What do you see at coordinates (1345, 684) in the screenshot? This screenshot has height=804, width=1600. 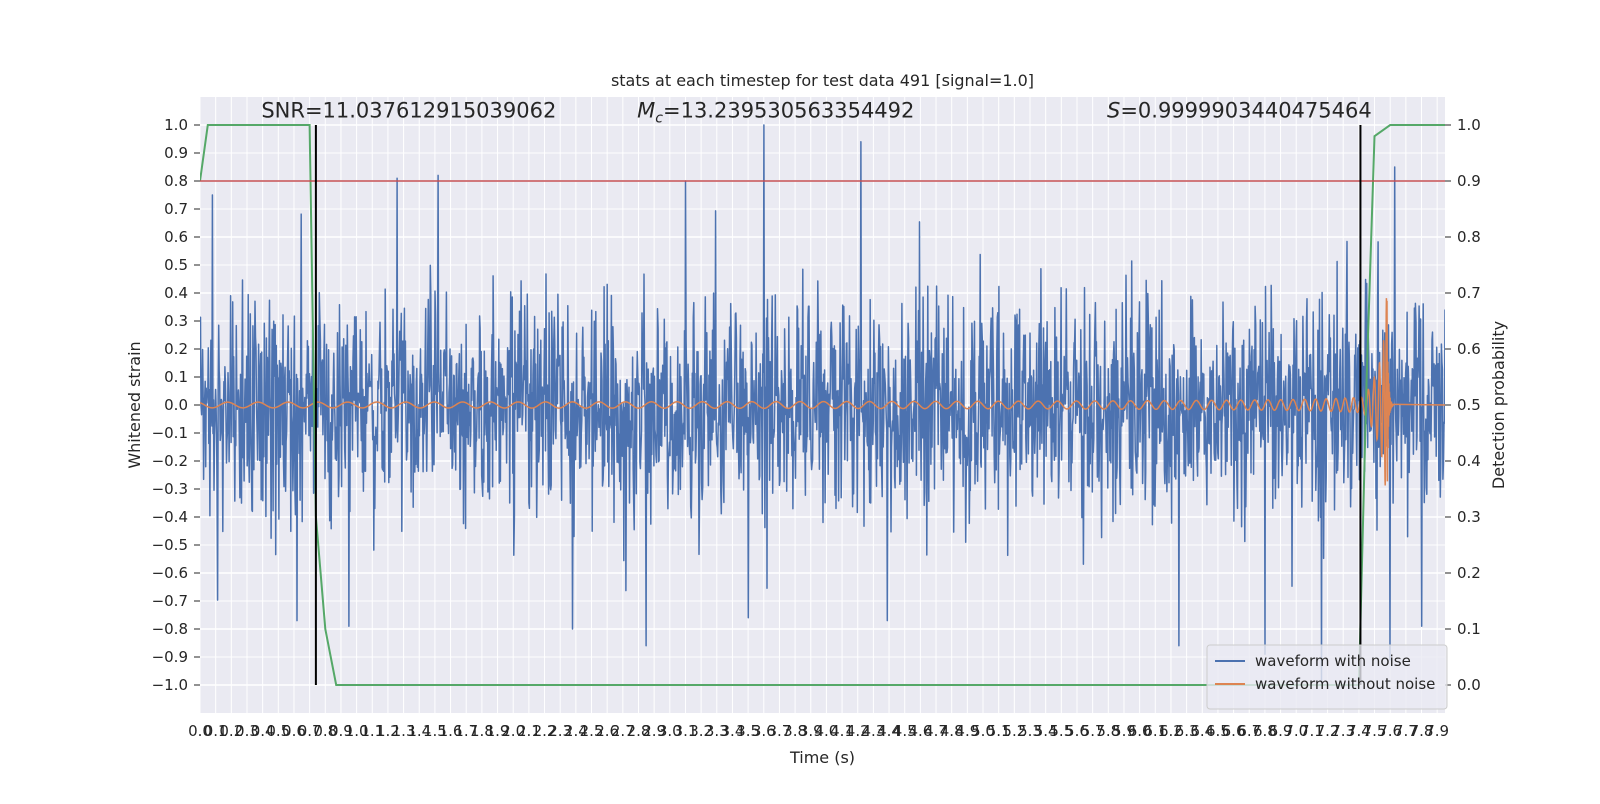 I see `legend-label: waveform without noise` at bounding box center [1345, 684].